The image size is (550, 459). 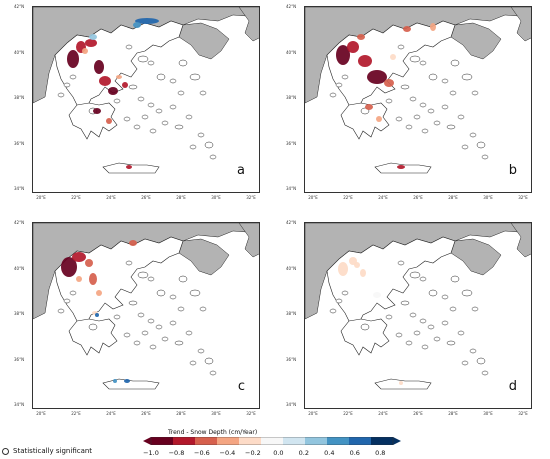 I want to click on colorbar-tick-label: 0.4, so click(x=329, y=453).